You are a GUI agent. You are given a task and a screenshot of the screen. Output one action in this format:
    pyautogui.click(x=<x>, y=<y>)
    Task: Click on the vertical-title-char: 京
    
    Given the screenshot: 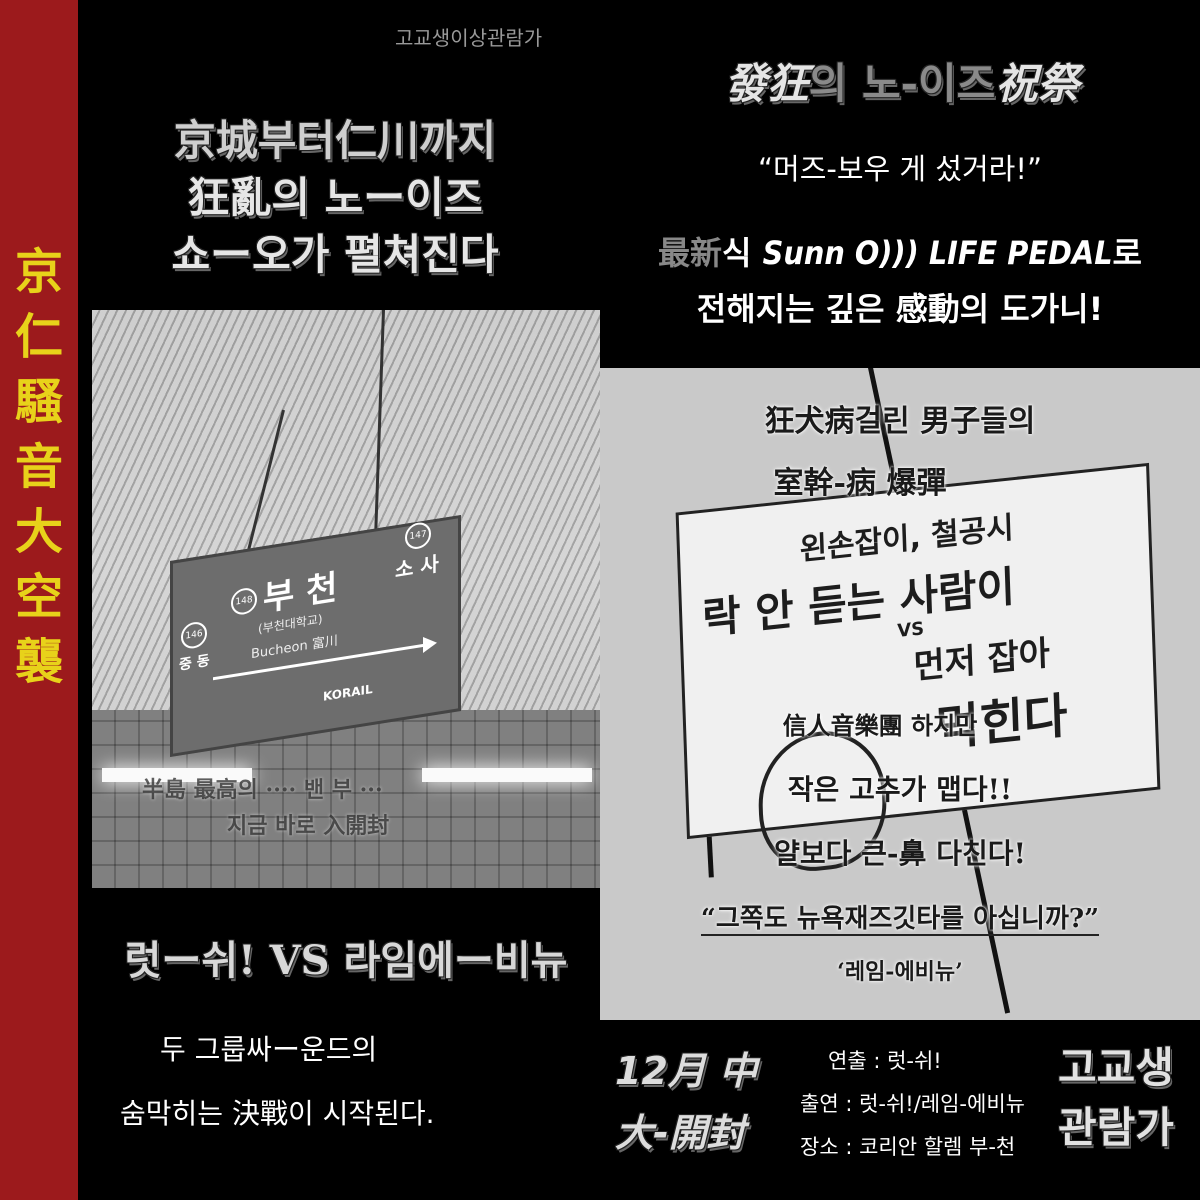 What is the action you would take?
    pyautogui.click(x=38, y=272)
    